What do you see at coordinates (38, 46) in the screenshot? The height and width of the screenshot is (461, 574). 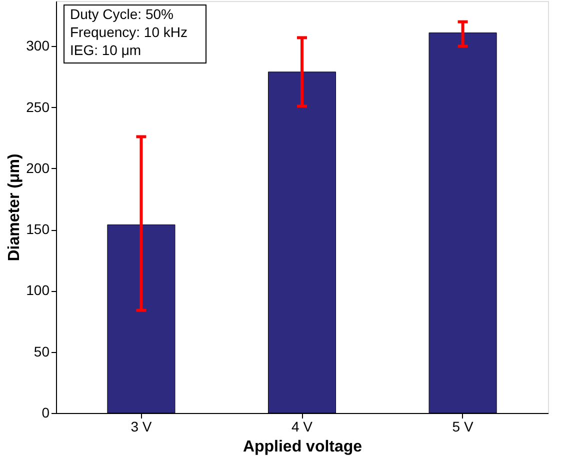 I see `y-tick-label: 300` at bounding box center [38, 46].